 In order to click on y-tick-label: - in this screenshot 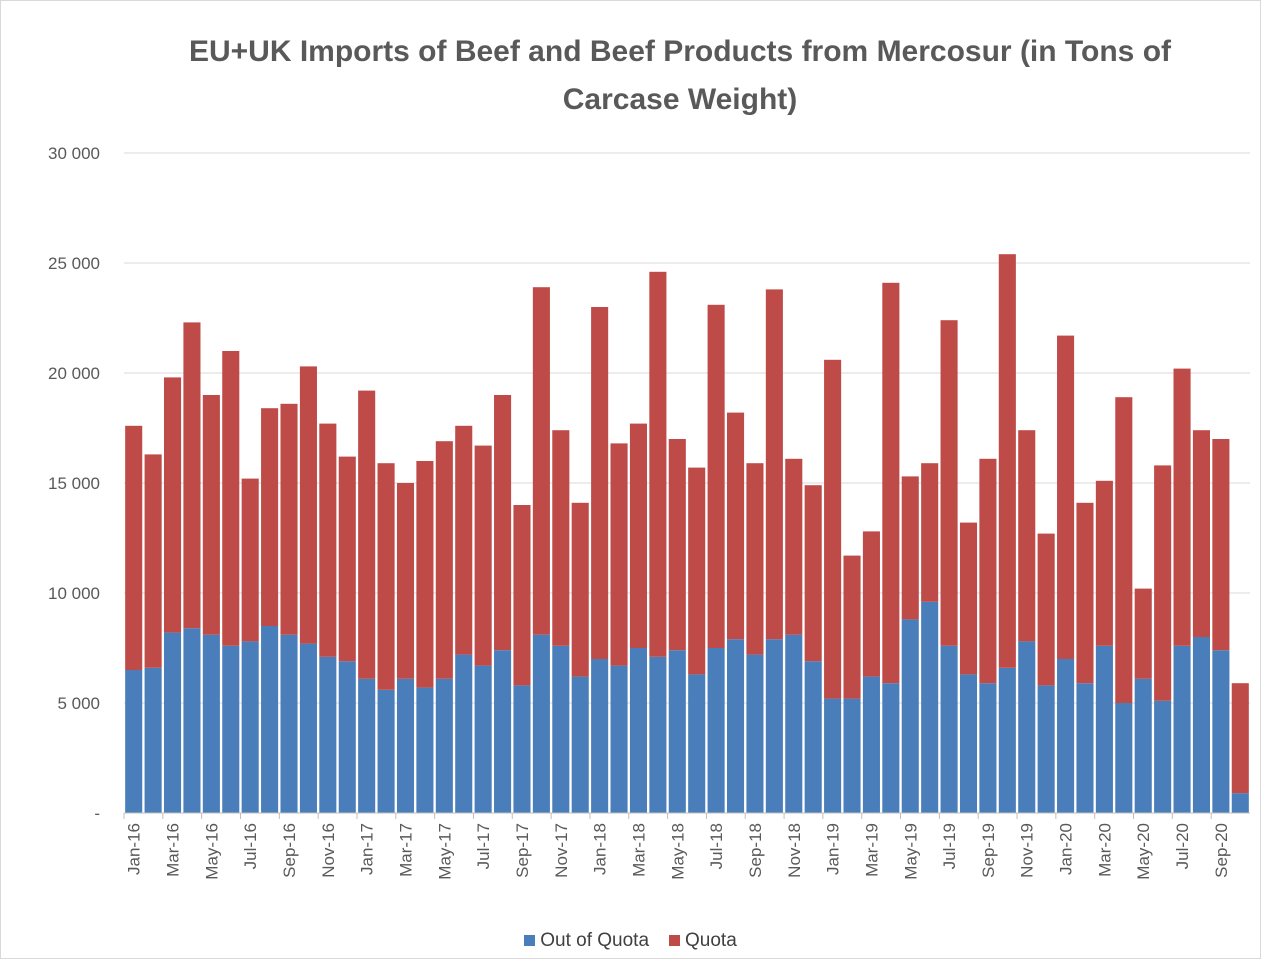, I will do `click(97, 813)`.